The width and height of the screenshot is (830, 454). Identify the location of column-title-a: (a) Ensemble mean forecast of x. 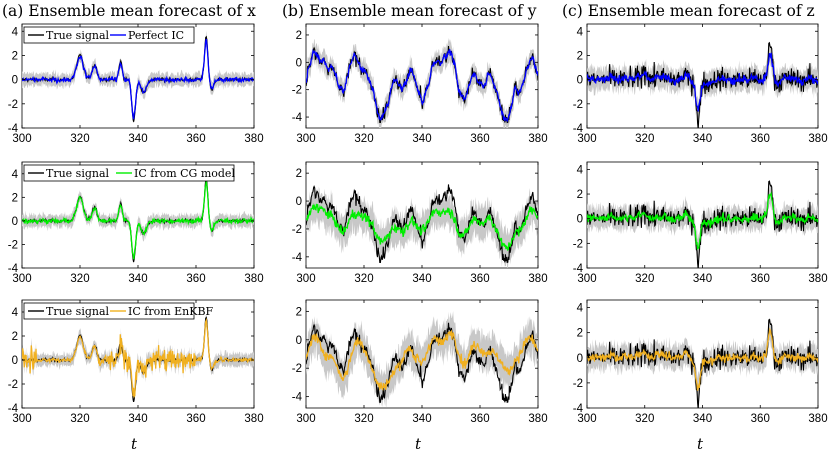
(129, 11).